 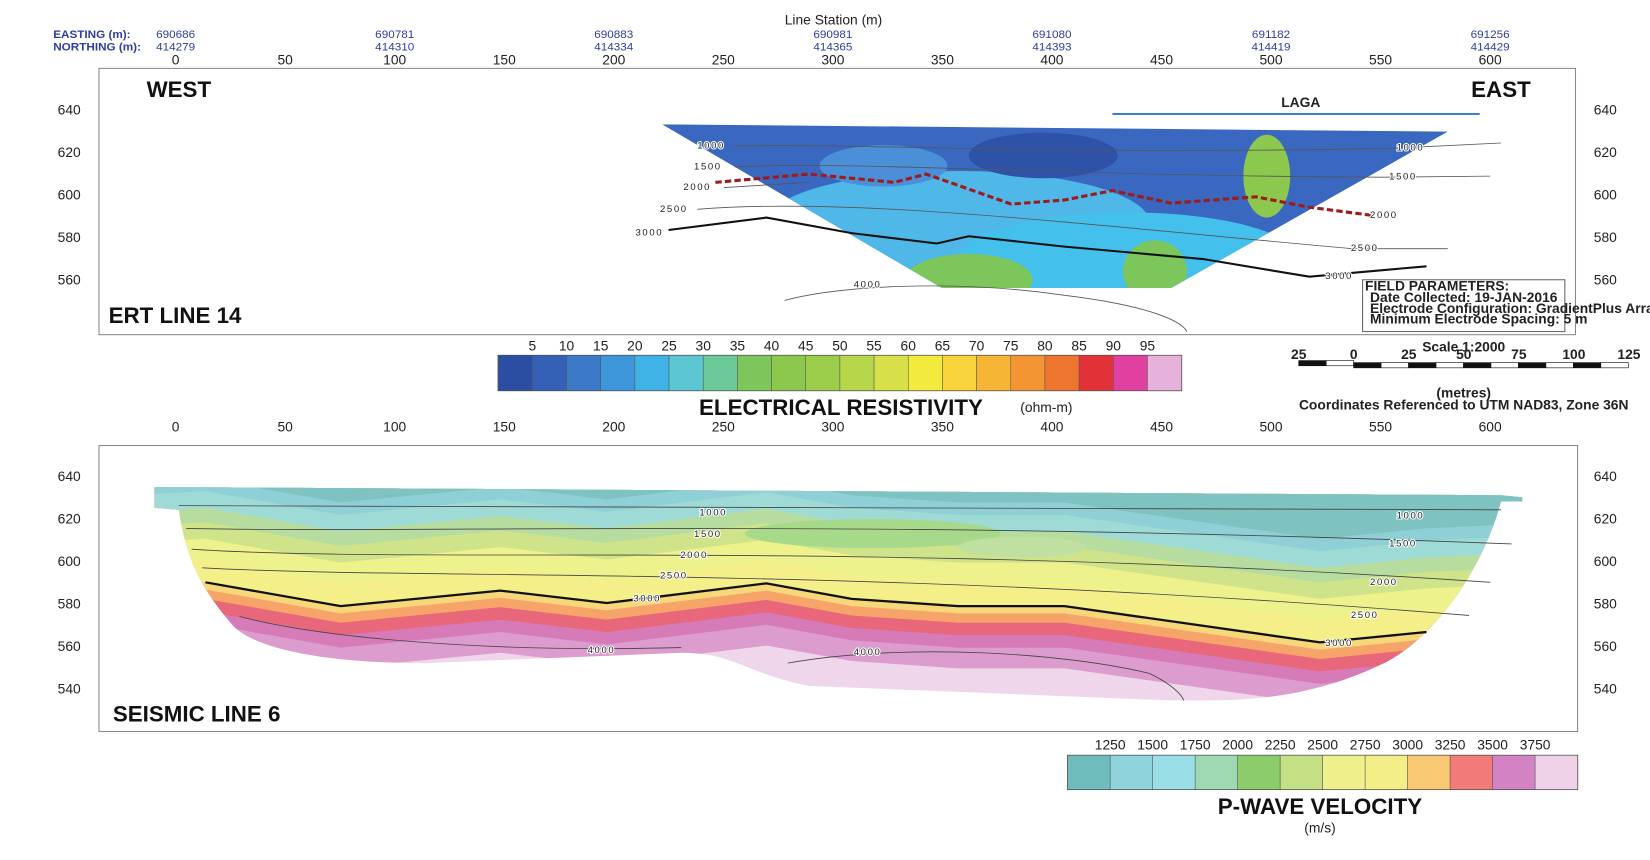 What do you see at coordinates (1270, 60) in the screenshot?
I see `station-label: 500` at bounding box center [1270, 60].